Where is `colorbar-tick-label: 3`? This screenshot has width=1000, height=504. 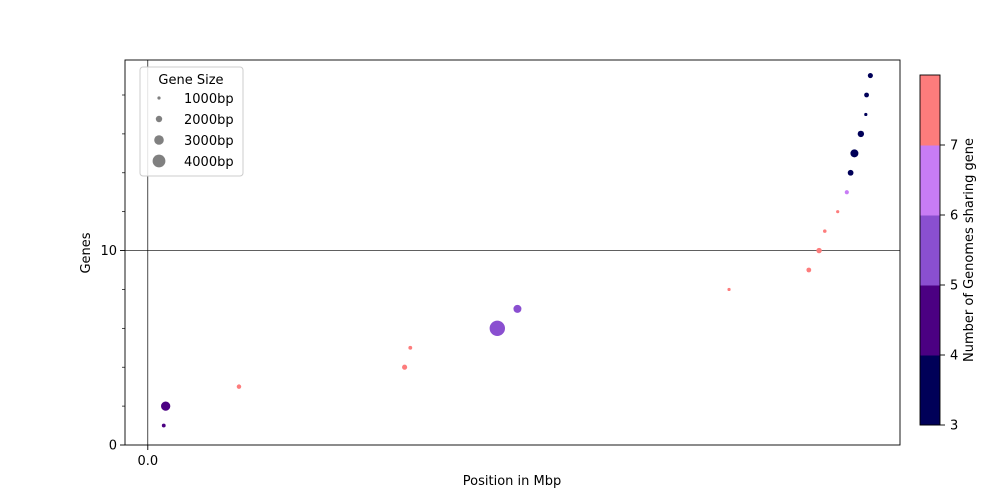 colorbar-tick-label: 3 is located at coordinates (954, 426).